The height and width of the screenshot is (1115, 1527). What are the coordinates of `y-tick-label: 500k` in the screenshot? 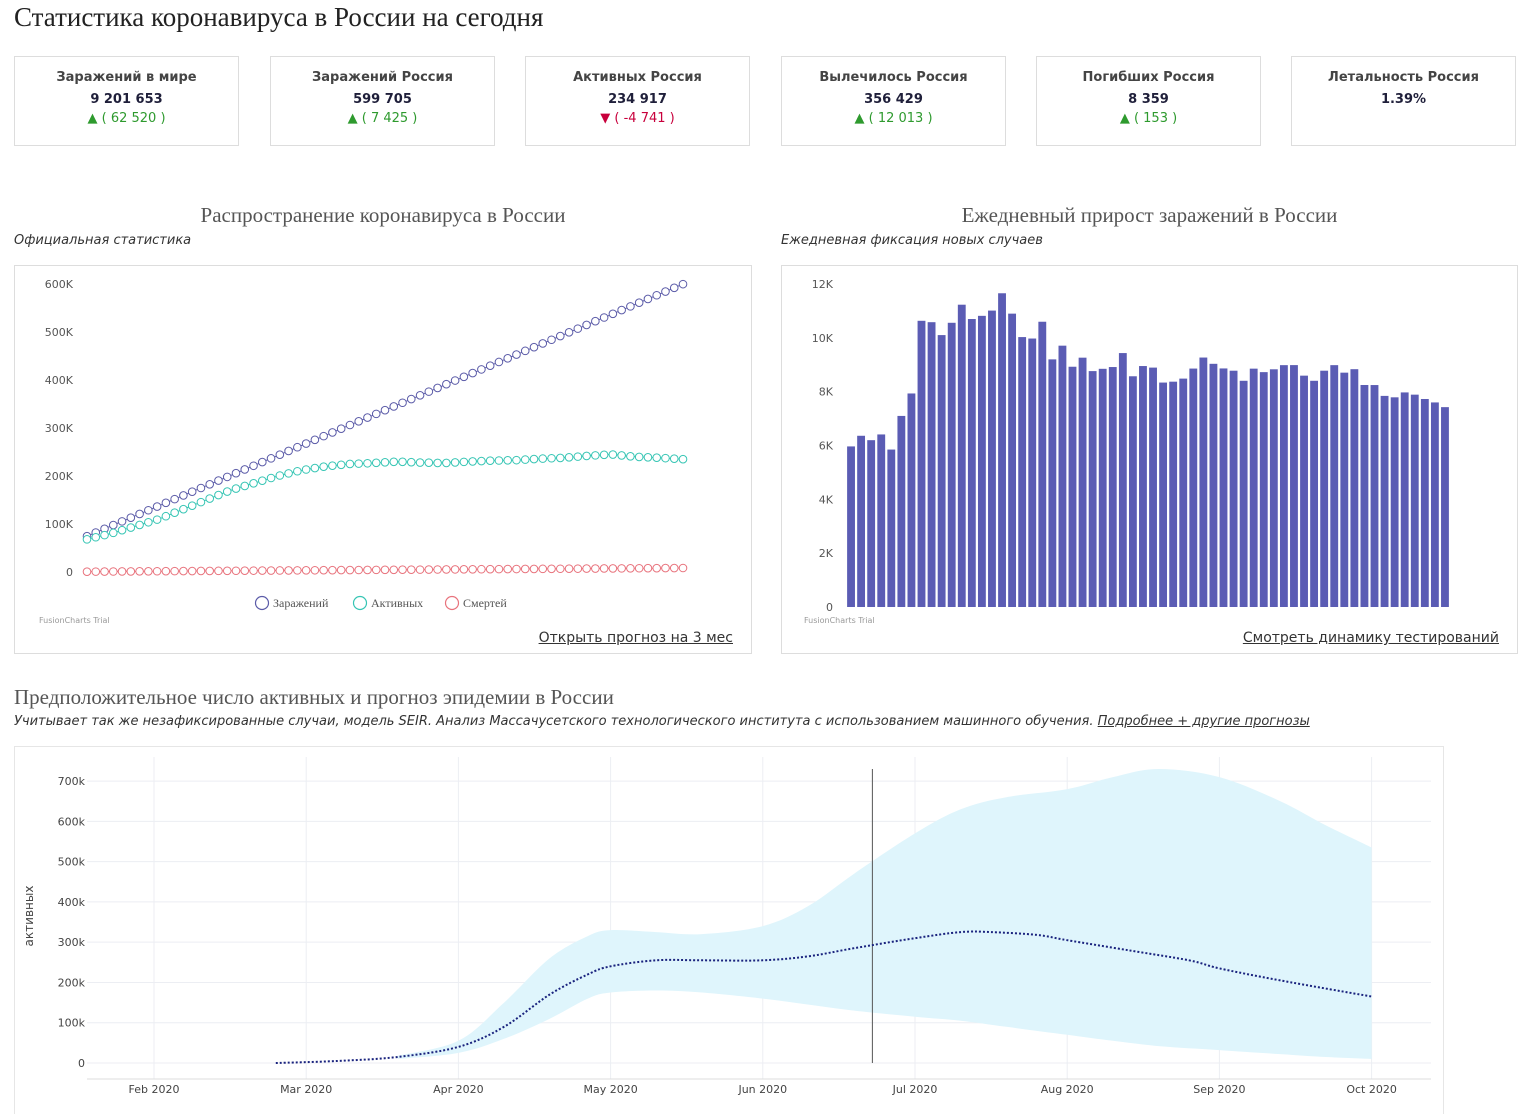 It's located at (72, 862).